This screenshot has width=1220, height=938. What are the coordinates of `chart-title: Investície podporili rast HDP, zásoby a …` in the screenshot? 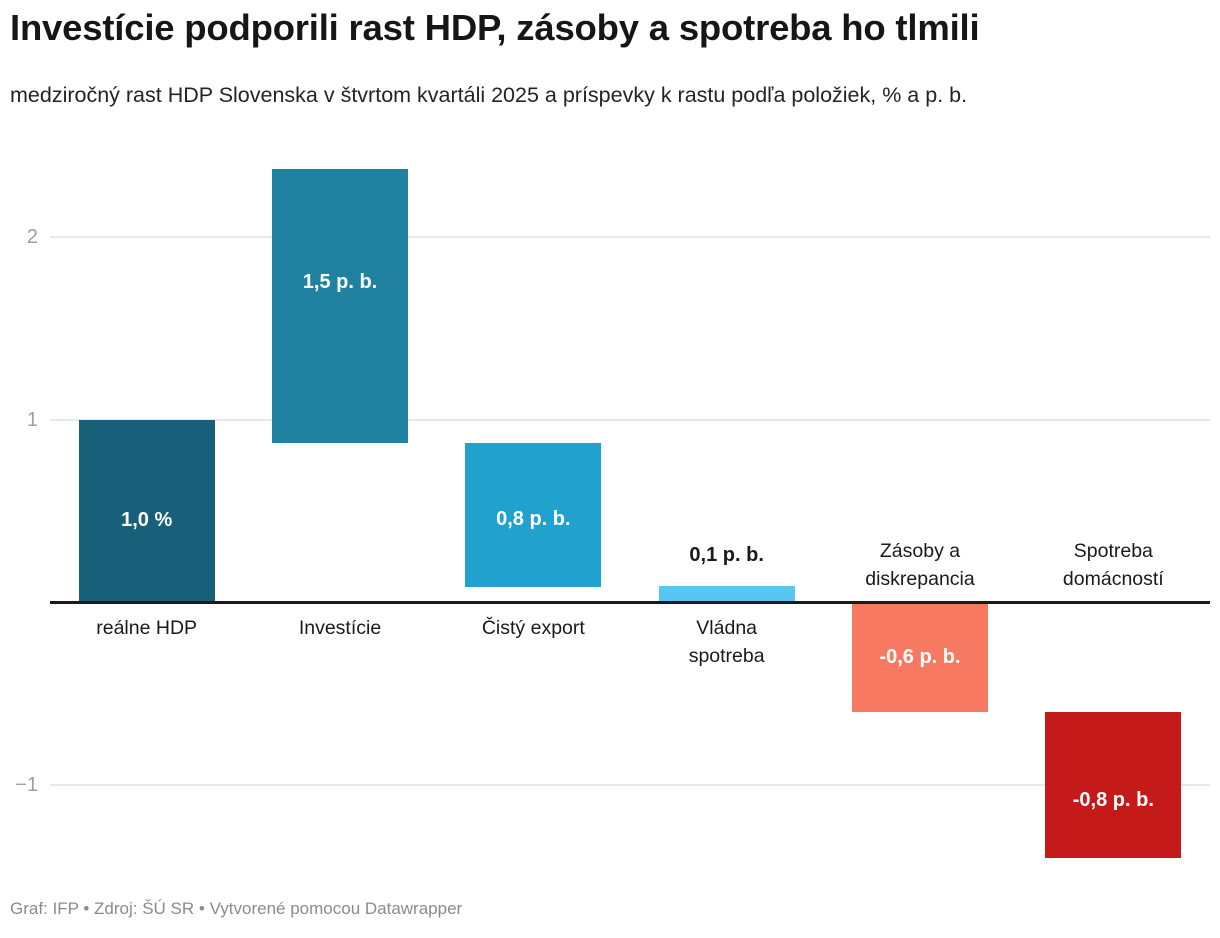 It's located at (495, 27).